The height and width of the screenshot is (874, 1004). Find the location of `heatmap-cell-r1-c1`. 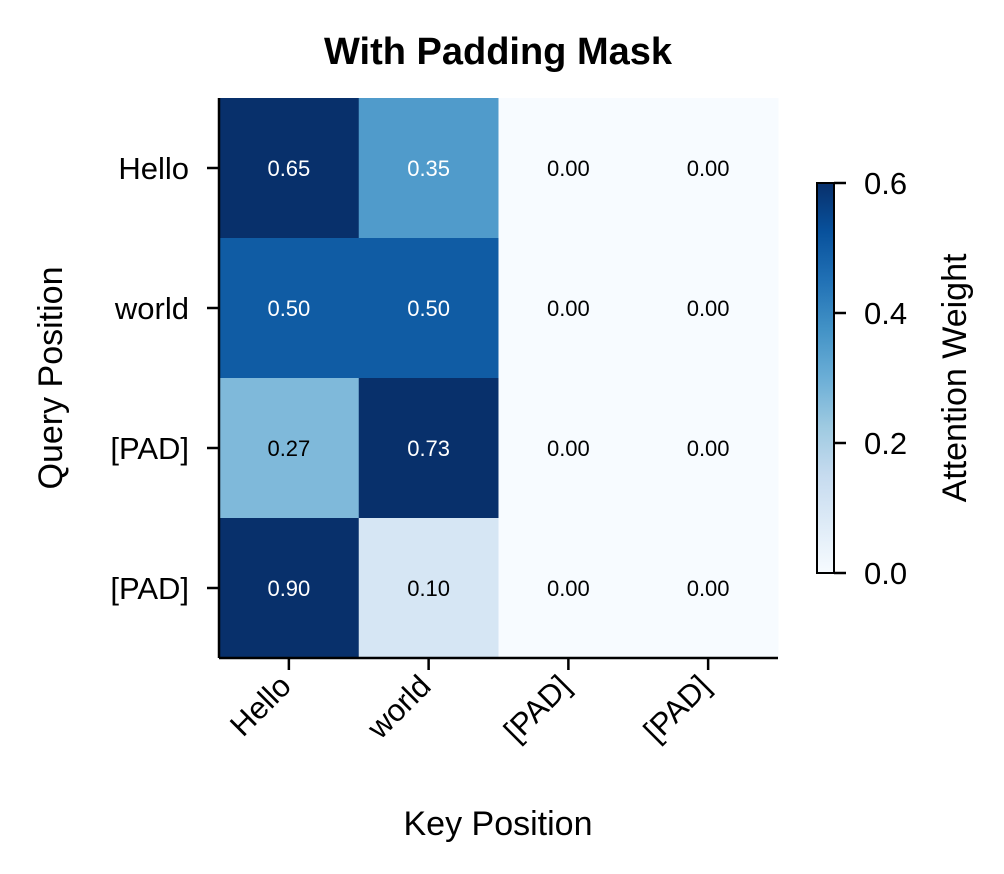

heatmap-cell-r1-c1 is located at coordinates (428, 308).